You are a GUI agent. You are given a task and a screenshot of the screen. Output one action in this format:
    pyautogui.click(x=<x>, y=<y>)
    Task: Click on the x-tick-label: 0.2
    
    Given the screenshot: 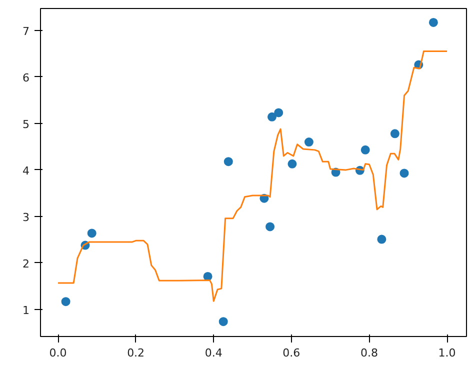 What is the action you would take?
    pyautogui.click(x=136, y=353)
    